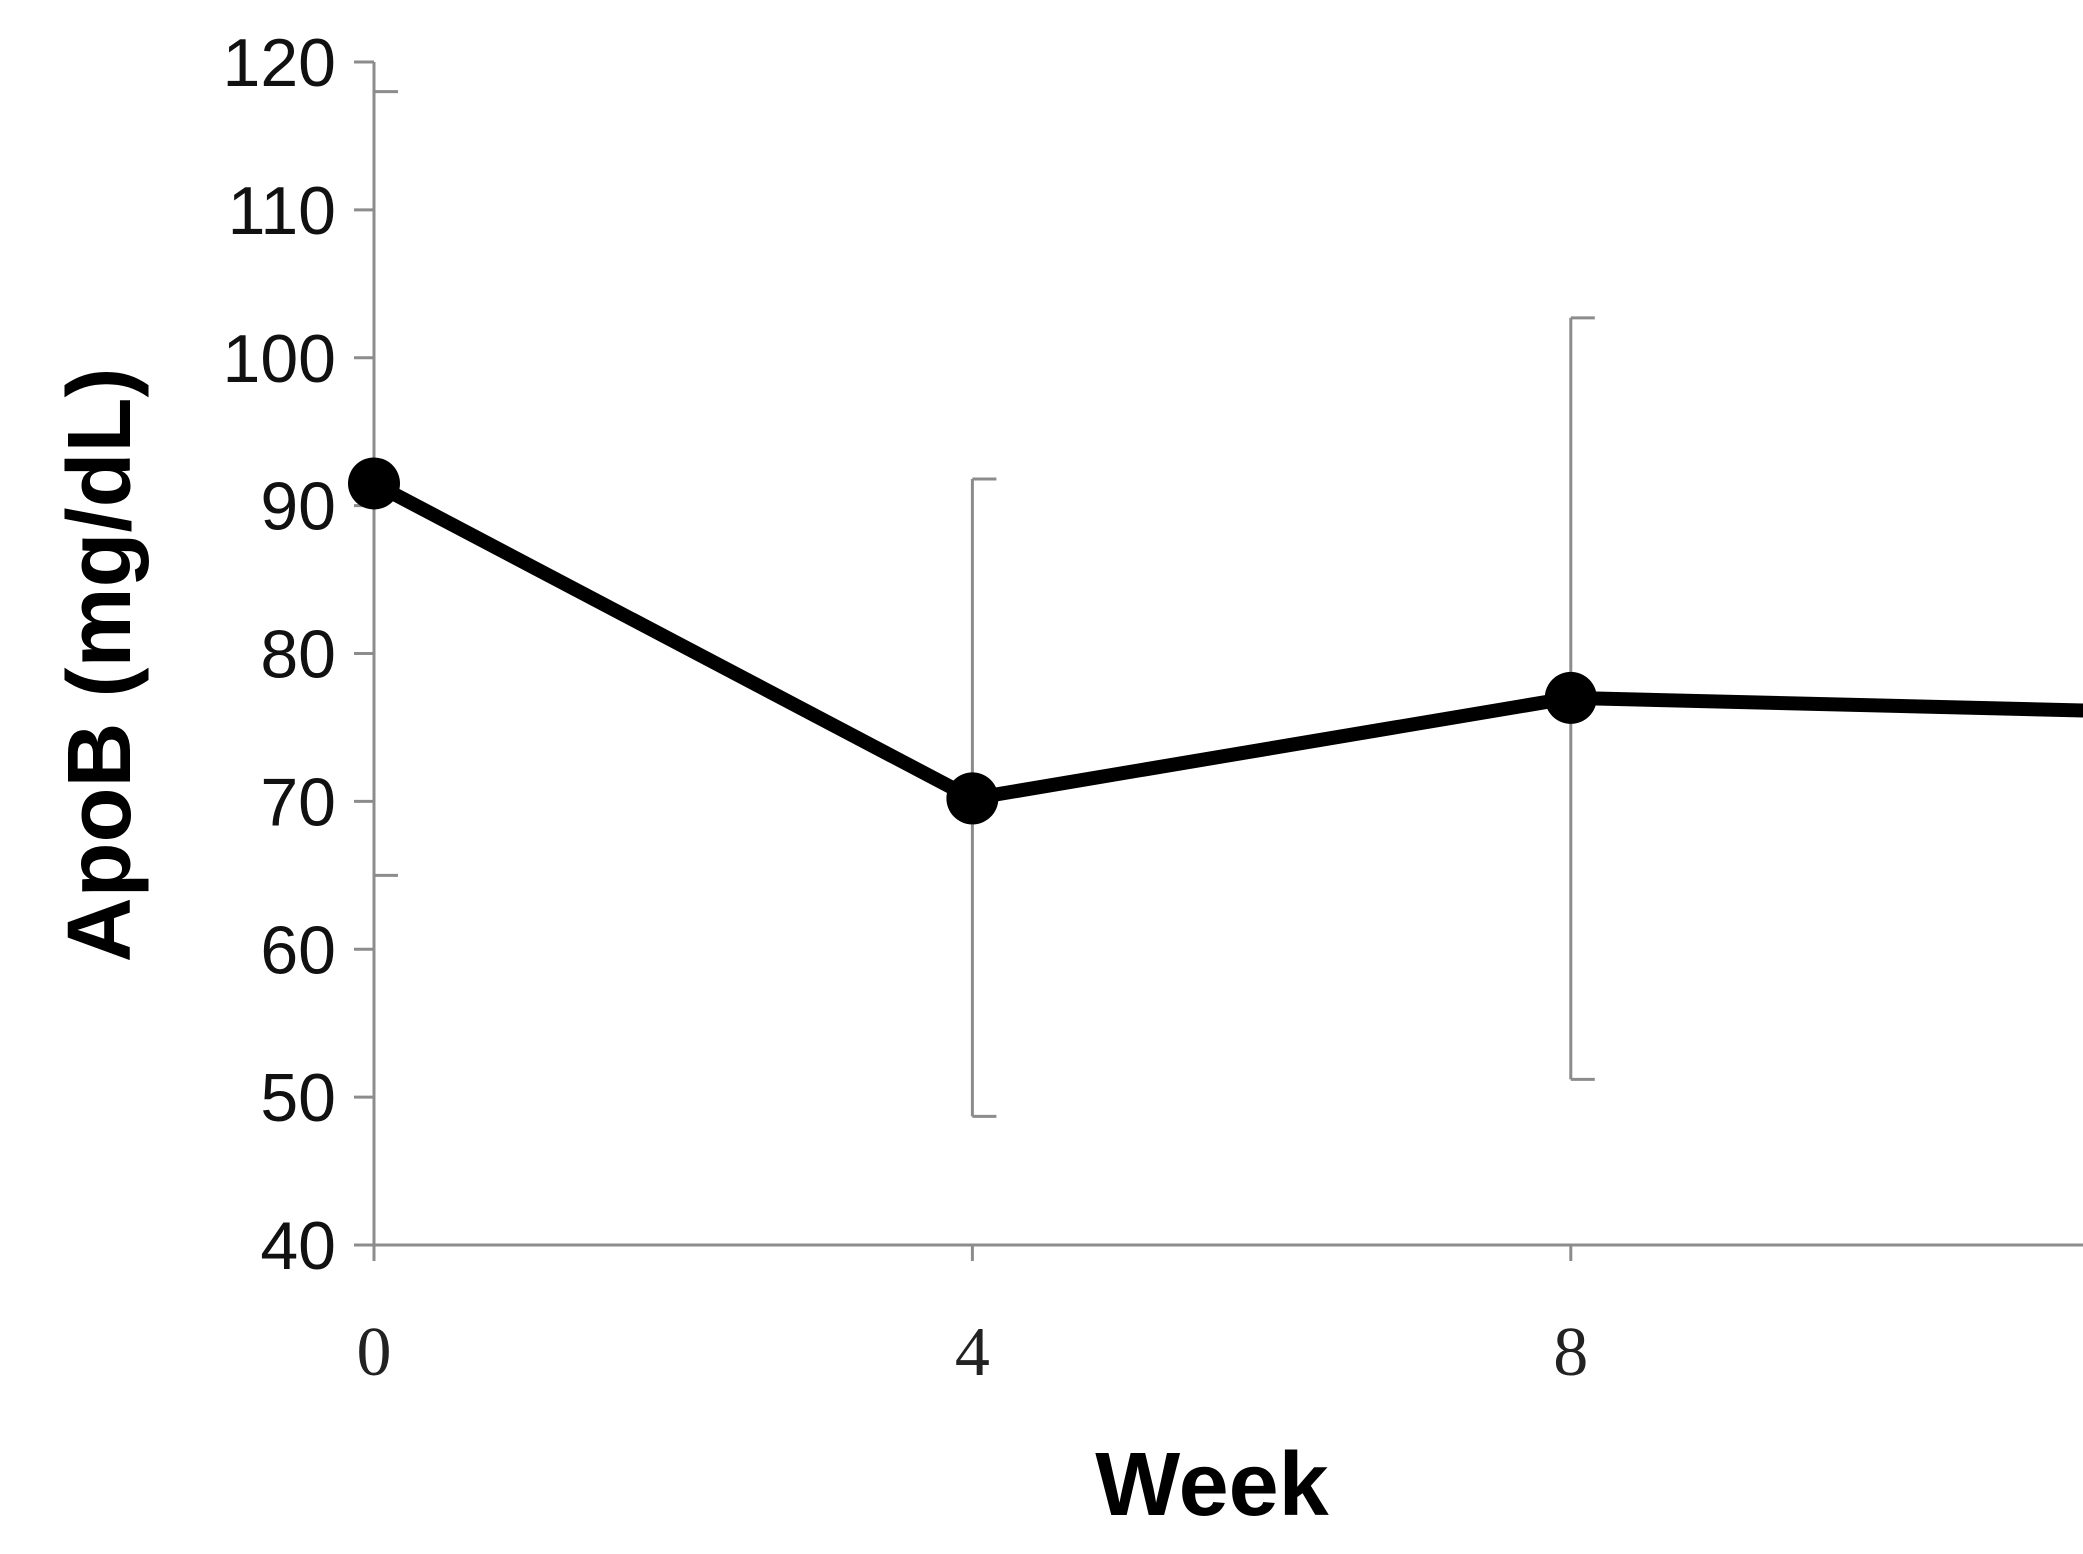  Describe the element at coordinates (1212, 1485) in the screenshot. I see `x-axis-title: Week` at that location.